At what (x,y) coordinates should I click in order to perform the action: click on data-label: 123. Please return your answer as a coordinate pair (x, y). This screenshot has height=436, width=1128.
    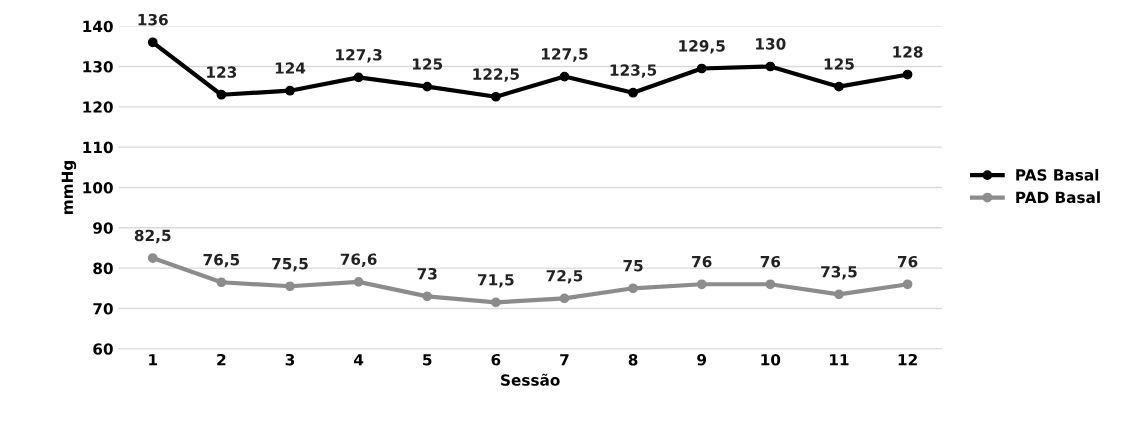
    Looking at the image, I should click on (222, 72).